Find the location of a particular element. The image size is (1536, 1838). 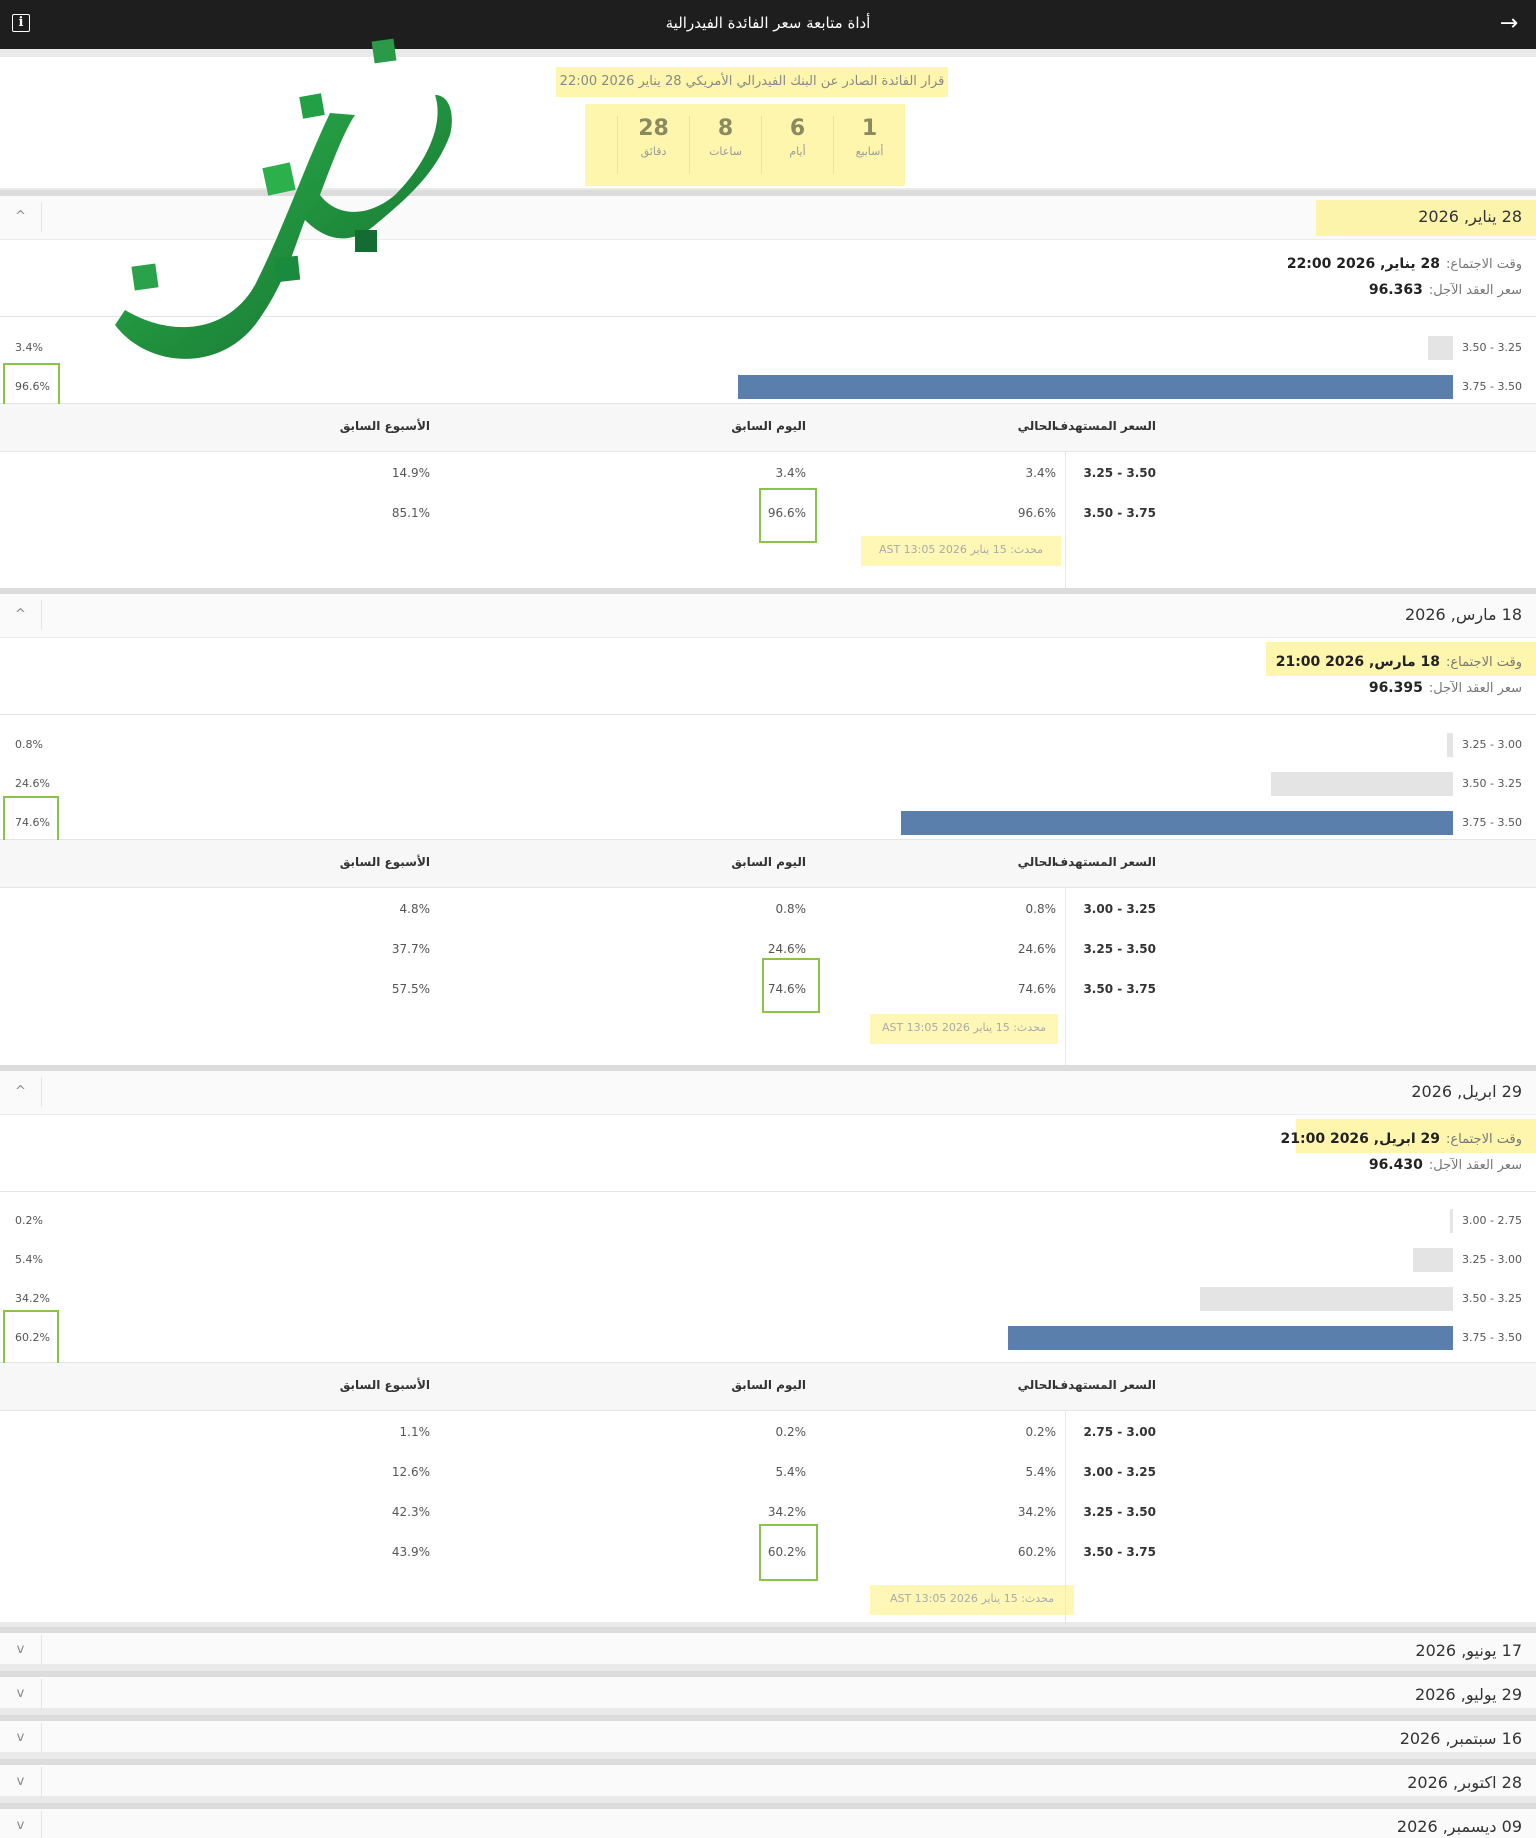

bar-row: 96.6% 3.75 - 3.50 is located at coordinates (768, 387).